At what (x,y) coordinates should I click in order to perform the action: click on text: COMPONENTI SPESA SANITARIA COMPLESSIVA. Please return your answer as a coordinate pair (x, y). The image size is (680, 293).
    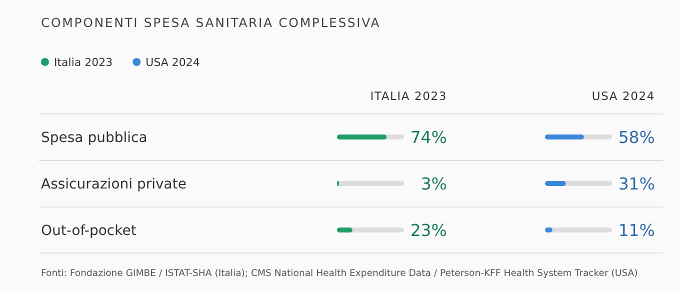
    Looking at the image, I should click on (211, 22).